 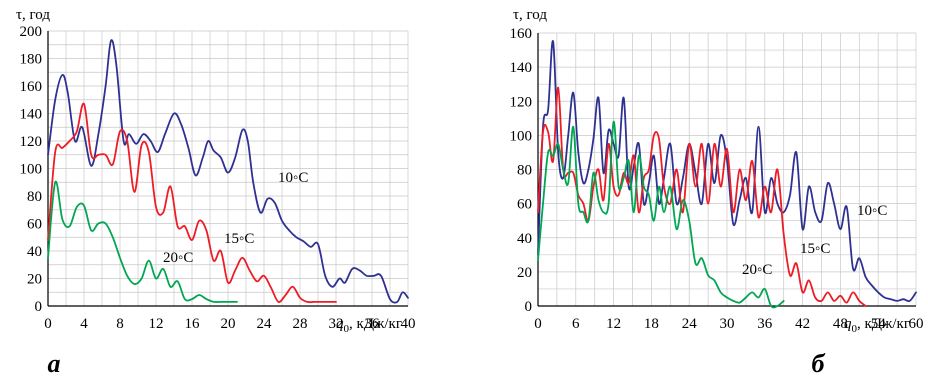 What do you see at coordinates (802, 324) in the screenshot?
I see `x-tick-label: 42` at bounding box center [802, 324].